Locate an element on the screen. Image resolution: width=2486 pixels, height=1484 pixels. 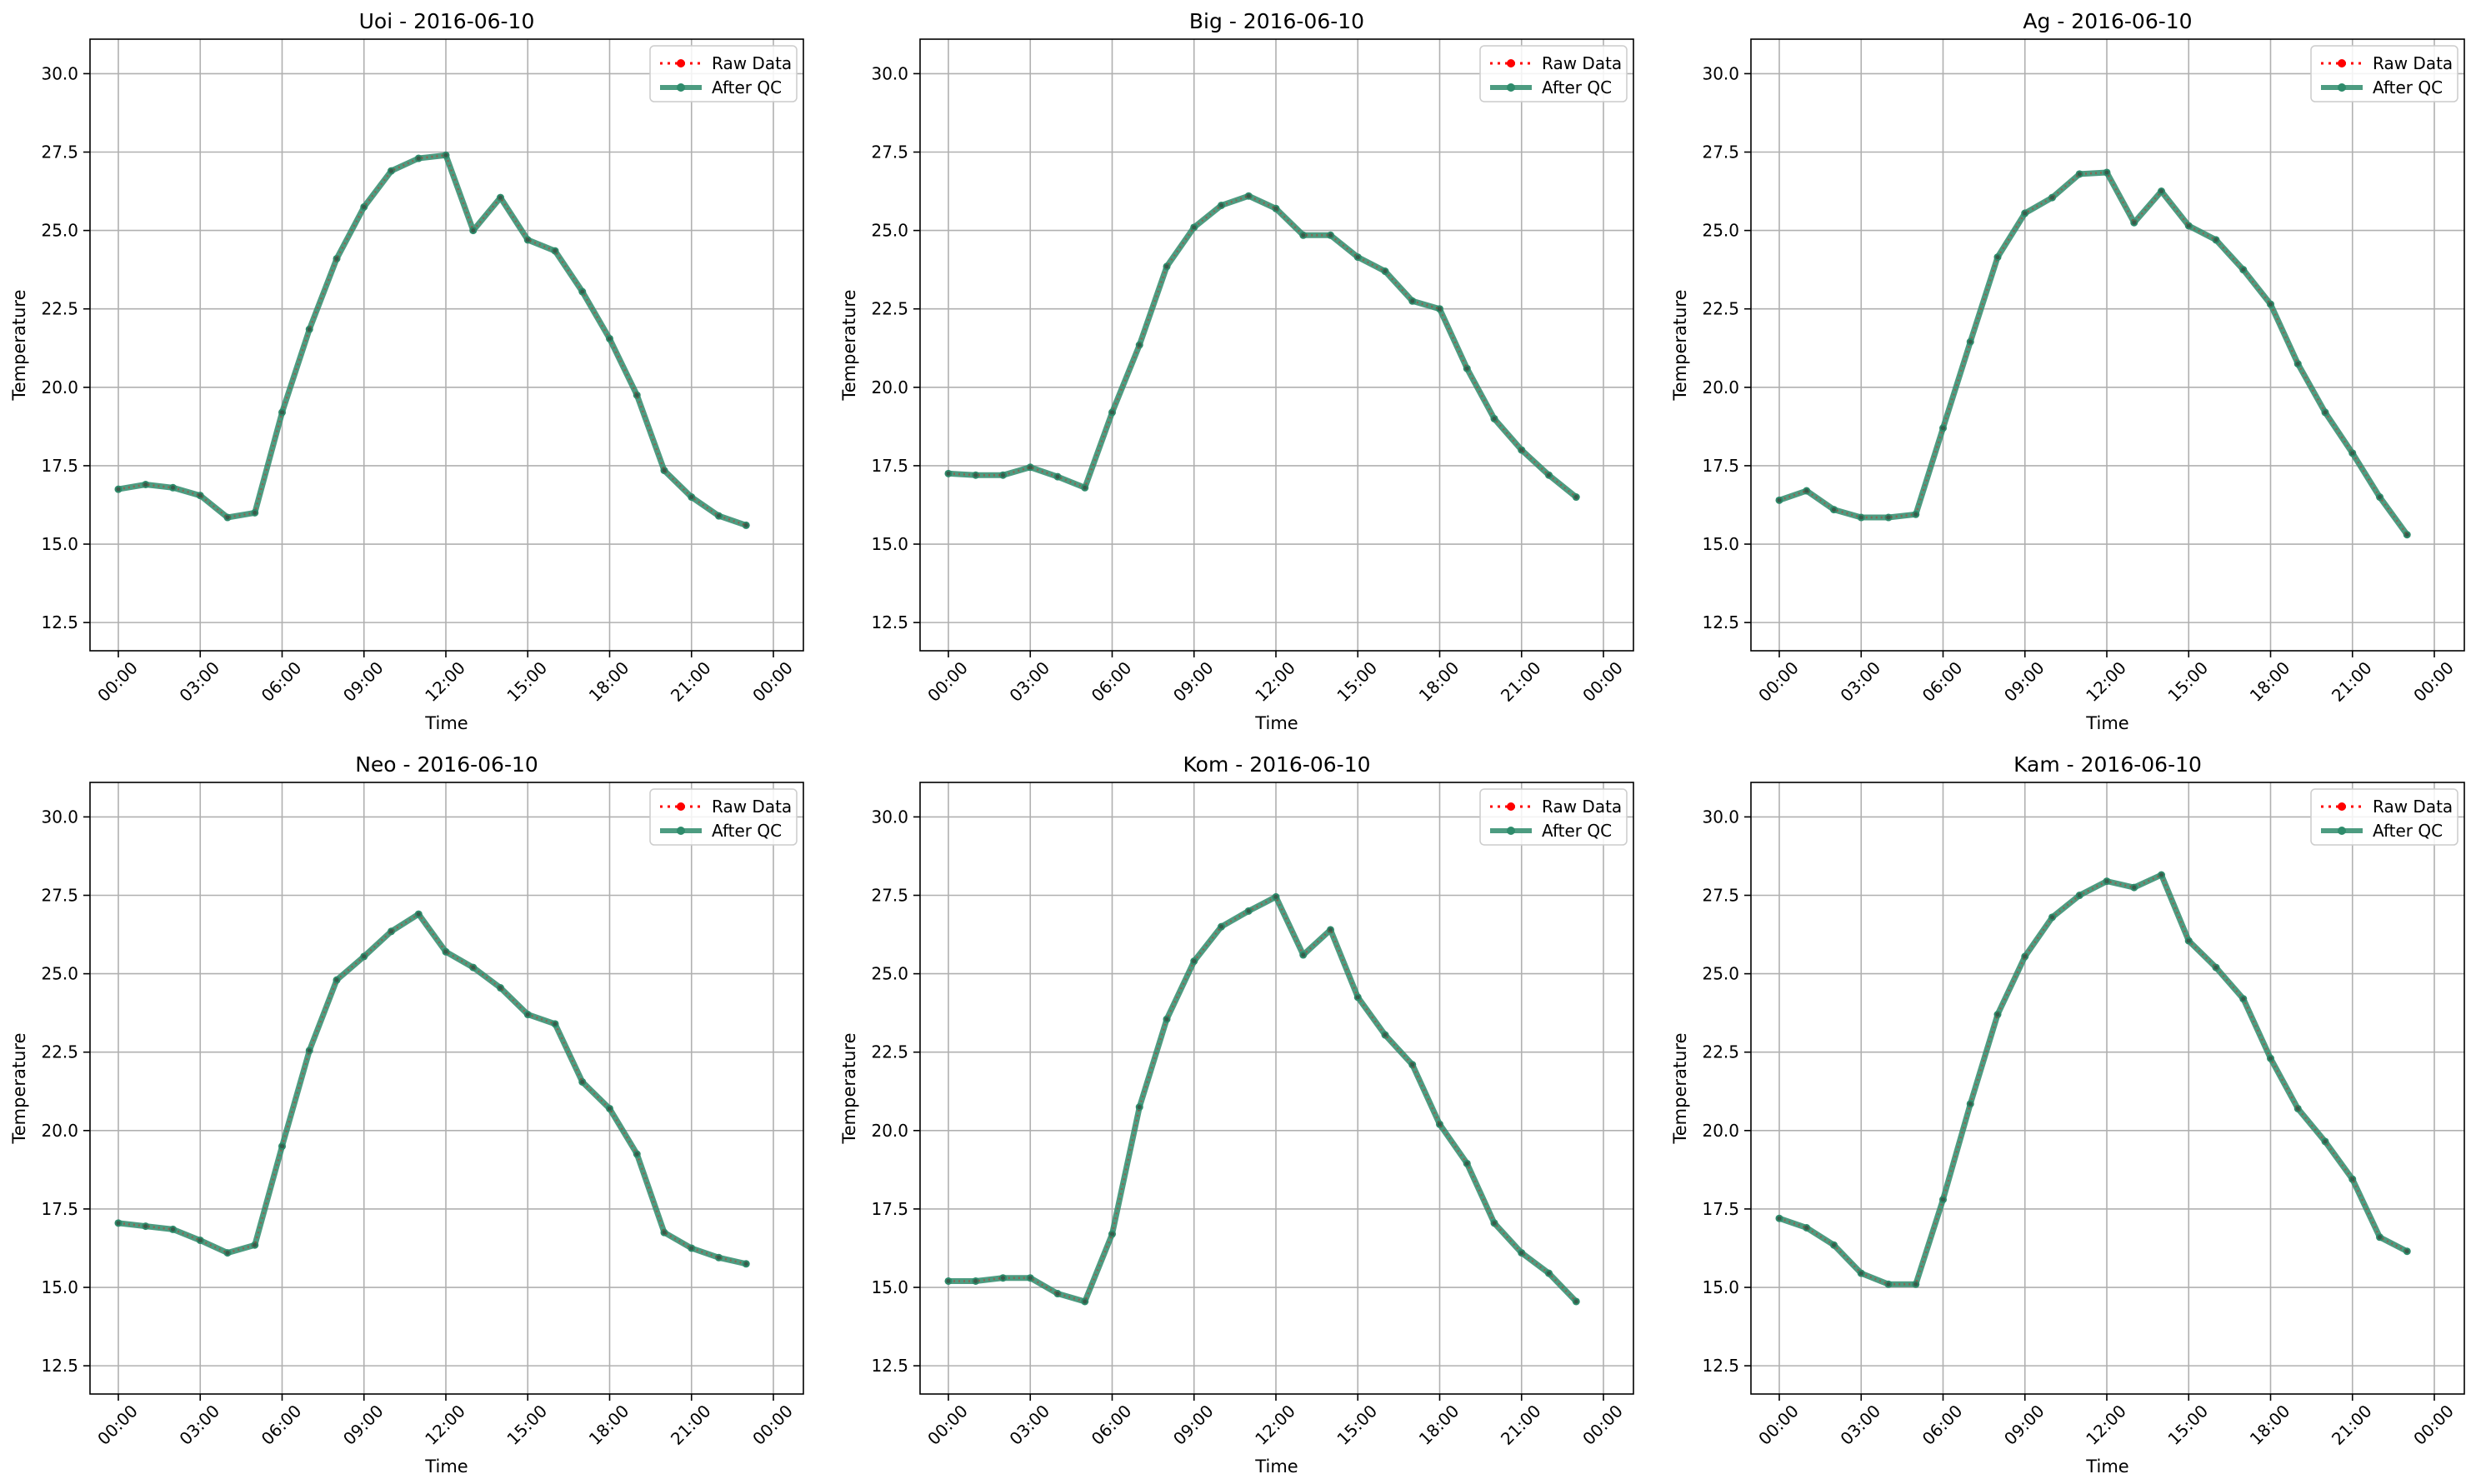
legend-marker-raw-data is located at coordinates (2342, 806).